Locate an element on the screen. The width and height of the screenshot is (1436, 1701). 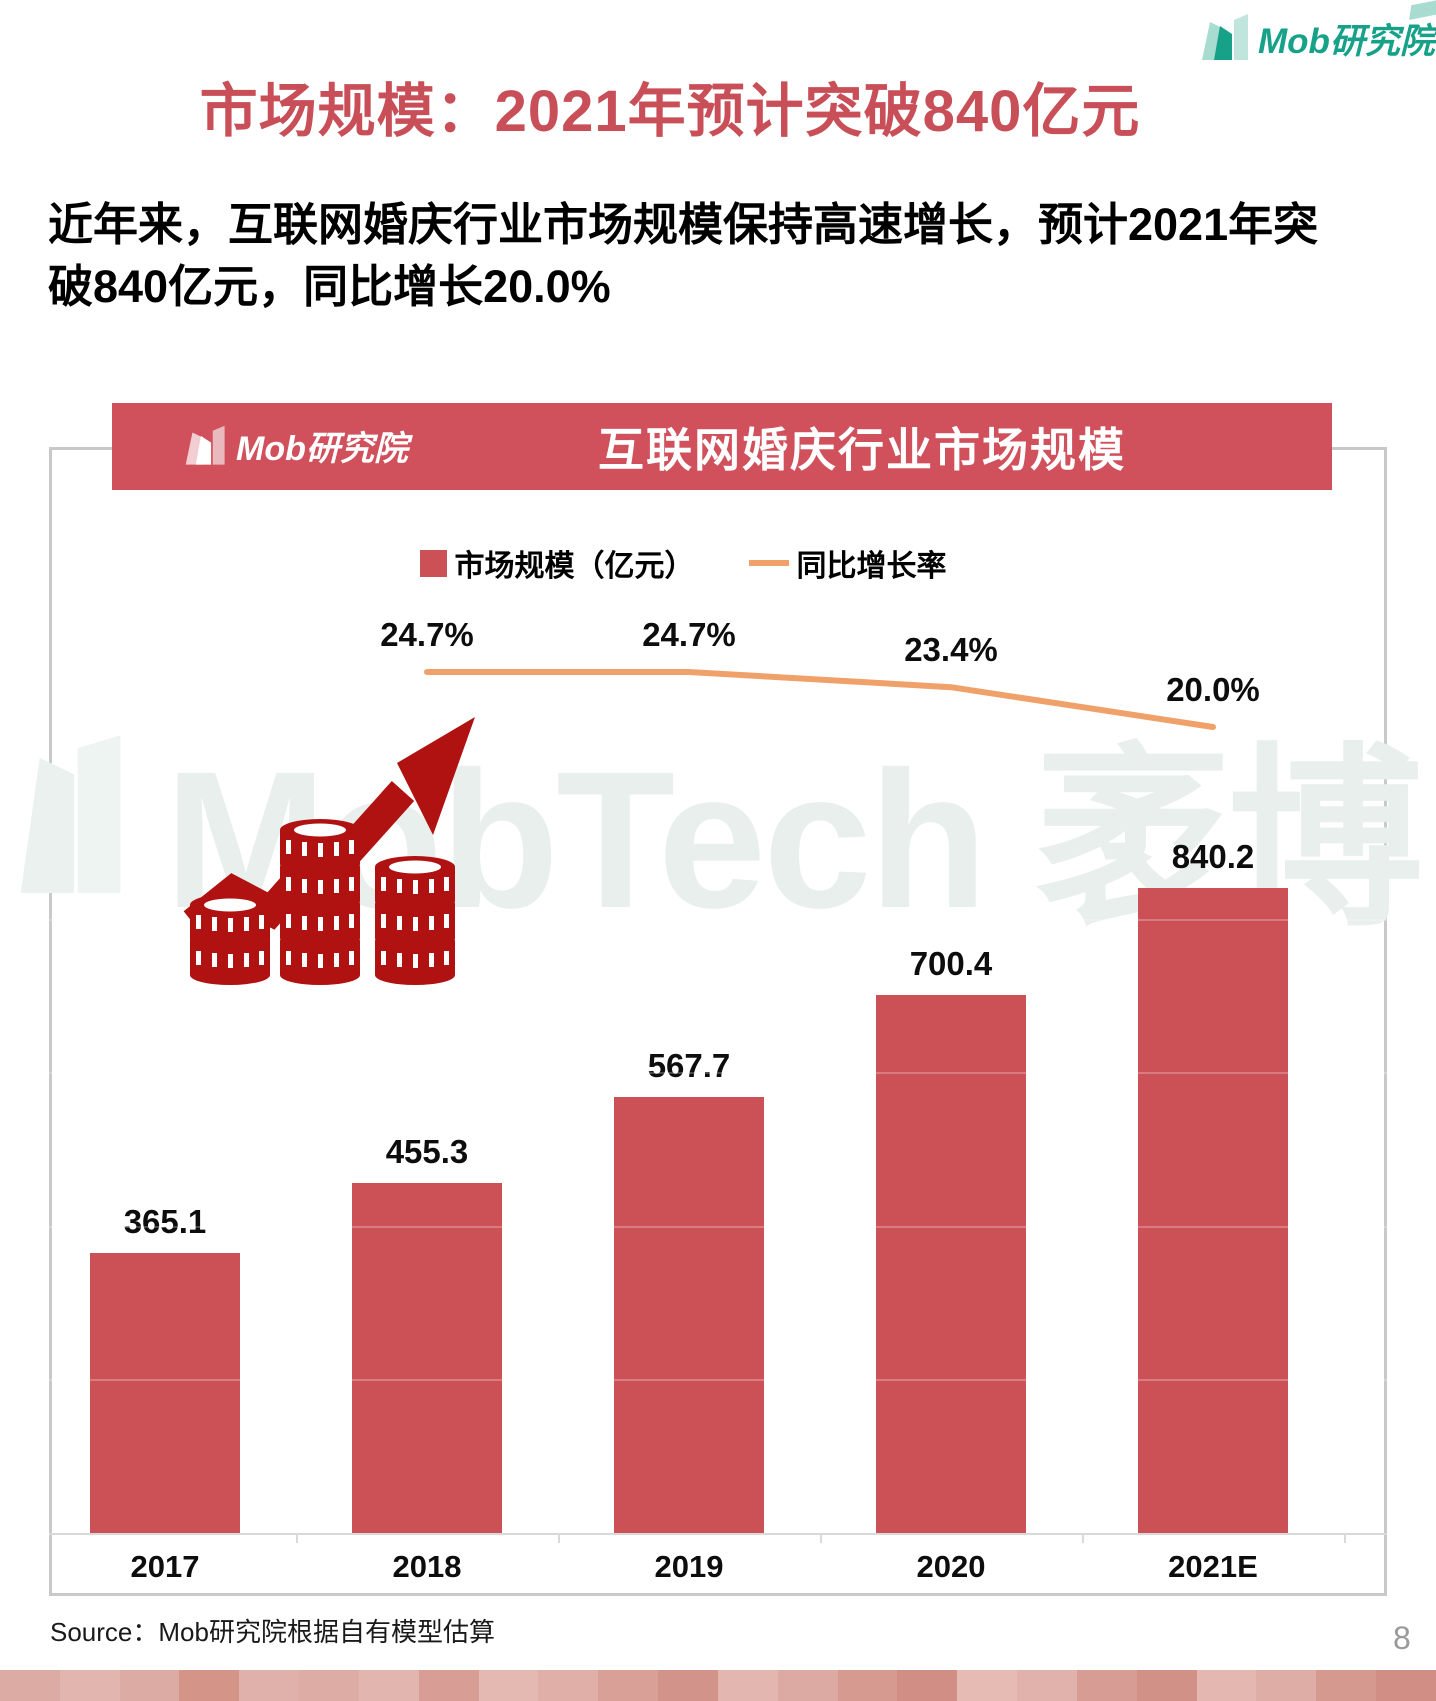
page-number: 8 is located at coordinates (1402, 1638).